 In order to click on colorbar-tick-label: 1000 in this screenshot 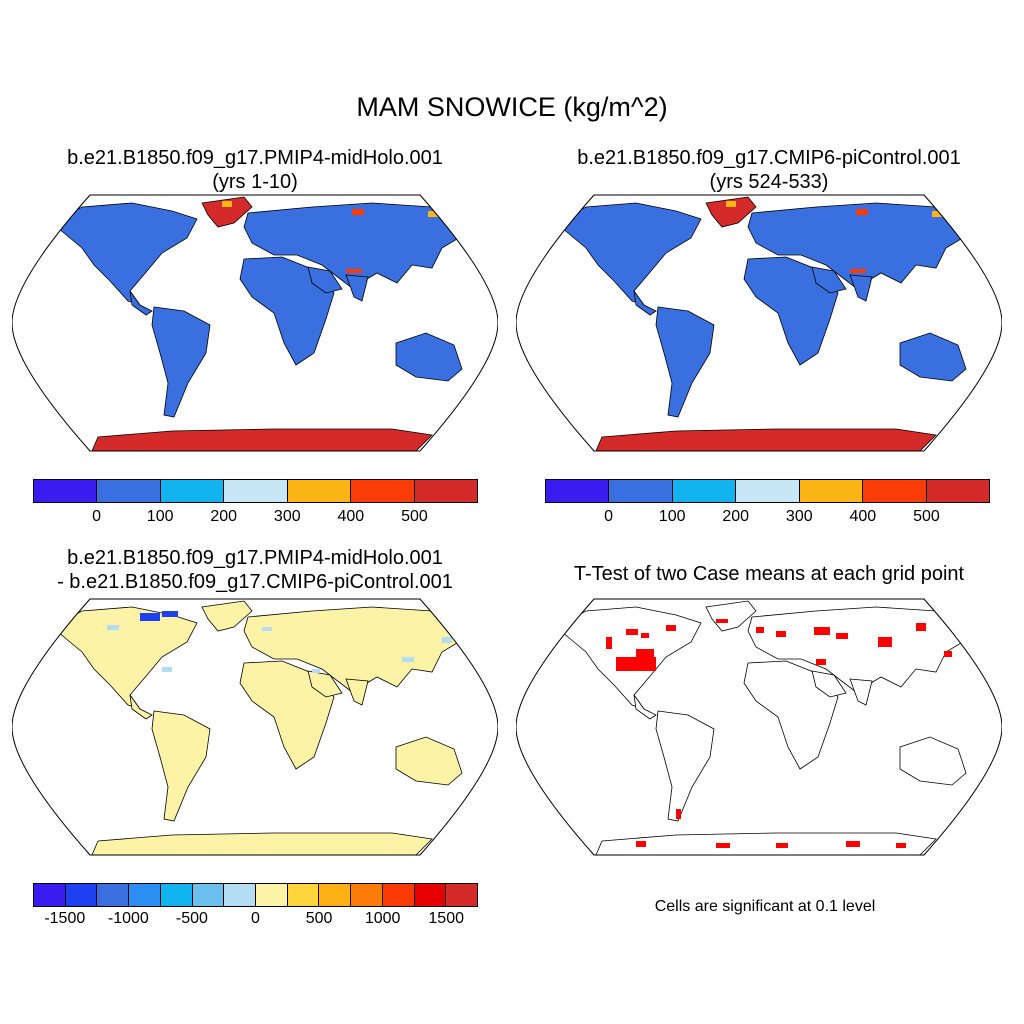, I will do `click(382, 918)`.